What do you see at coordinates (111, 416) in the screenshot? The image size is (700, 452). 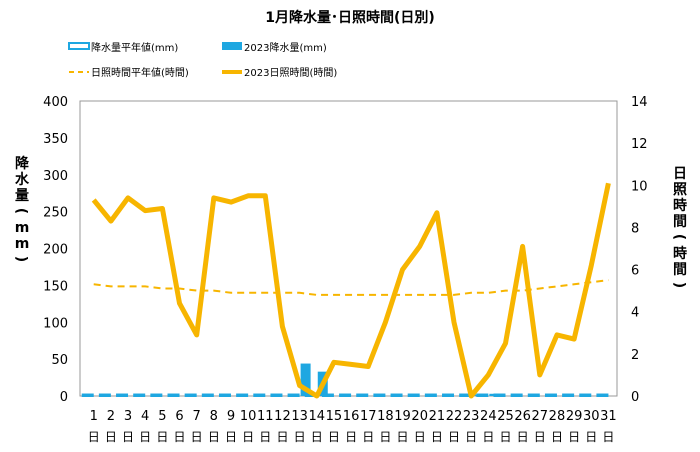 I see `x-tick-label: 2` at bounding box center [111, 416].